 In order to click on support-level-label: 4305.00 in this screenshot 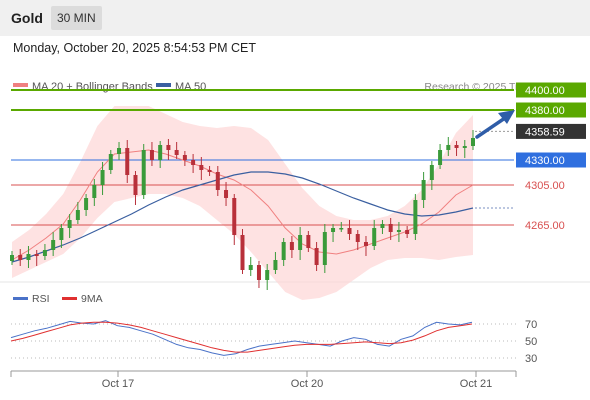, I will do `click(545, 186)`.